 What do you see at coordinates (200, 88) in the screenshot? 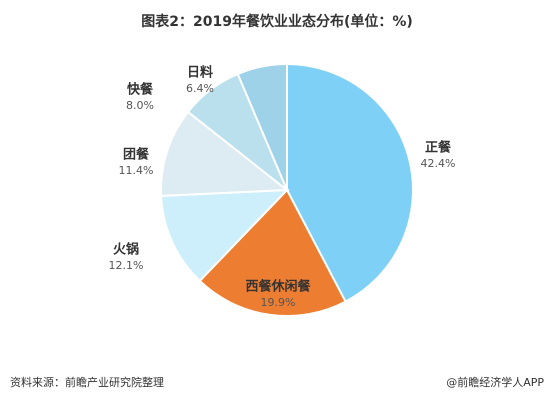
I see `value-label: 6.4%` at bounding box center [200, 88].